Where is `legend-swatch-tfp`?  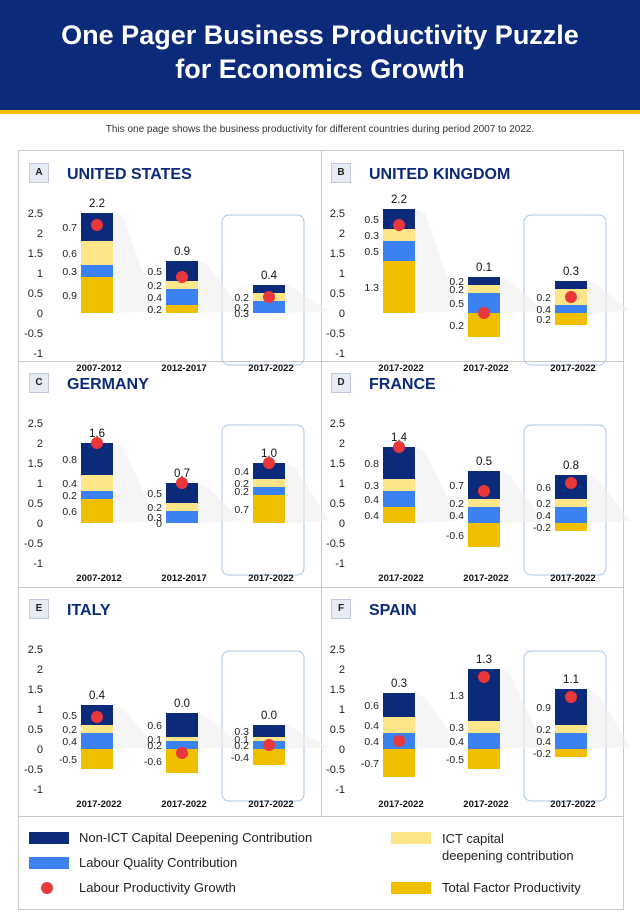 legend-swatch-tfp is located at coordinates (411, 888).